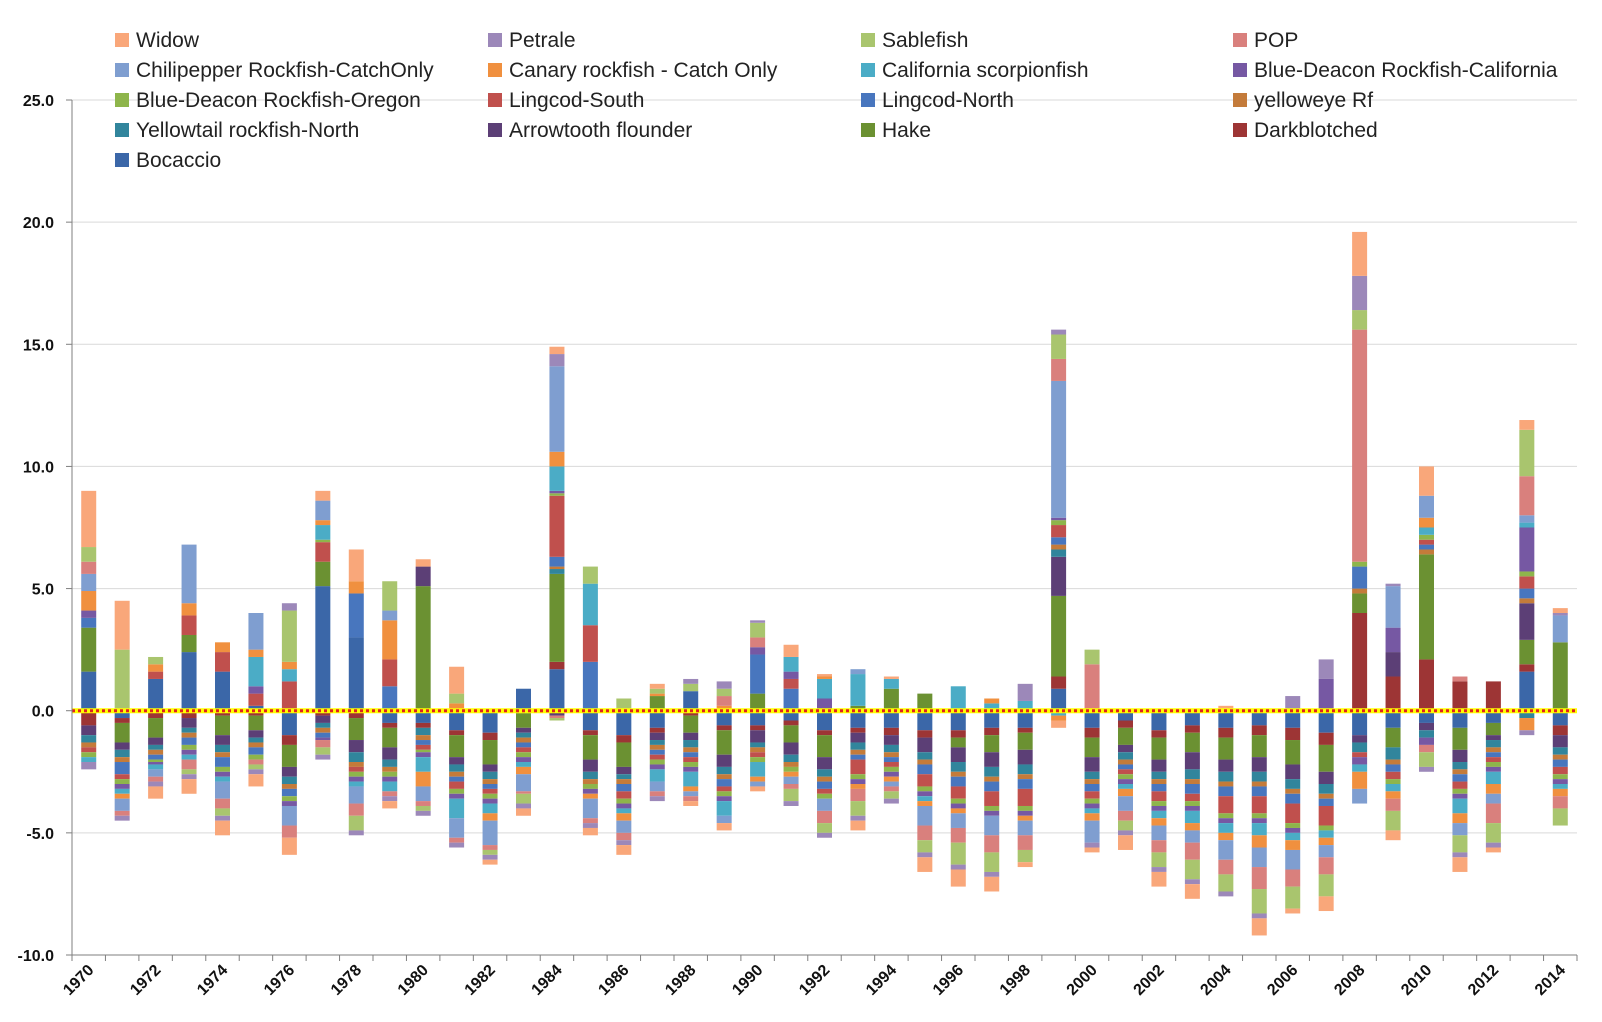 The height and width of the screenshot is (1022, 1602). Describe the element at coordinates (1192, 803) in the screenshot. I see `bar-segment-blue-deacon-rockfish-oregon-2003` at that location.